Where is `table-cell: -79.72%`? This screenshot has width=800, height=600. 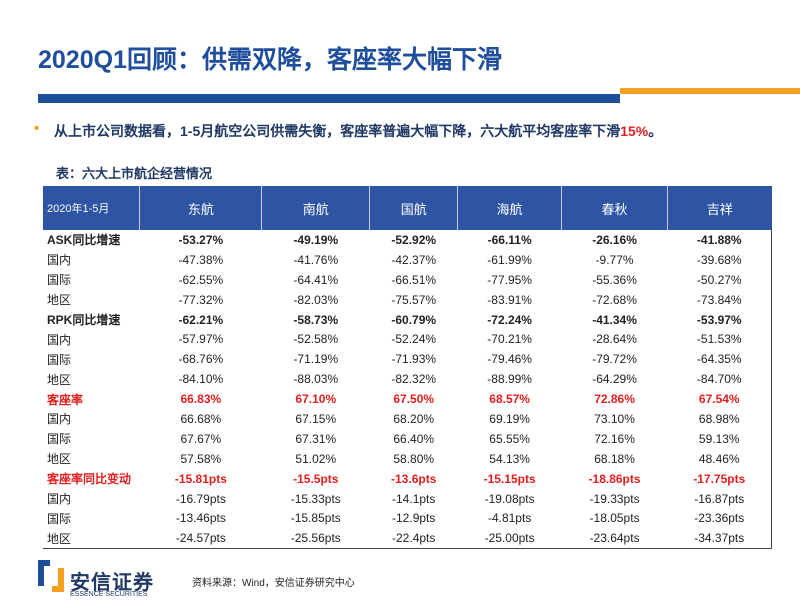
table-cell: -79.72% is located at coordinates (614, 359).